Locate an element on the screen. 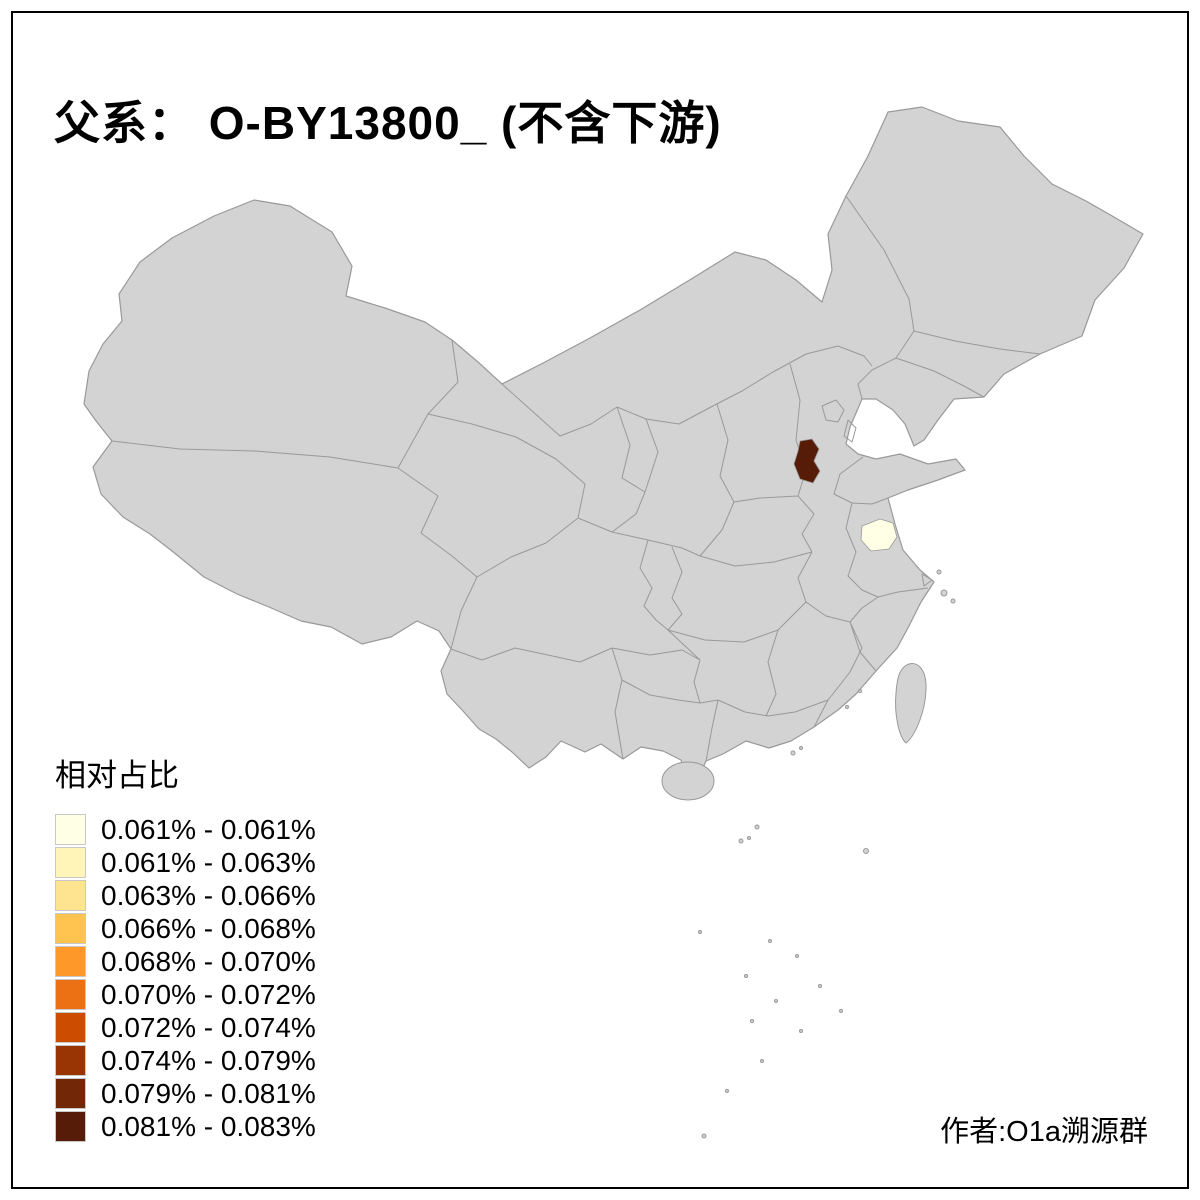  legend-row: 0.068% - 0.070% is located at coordinates (185, 961).